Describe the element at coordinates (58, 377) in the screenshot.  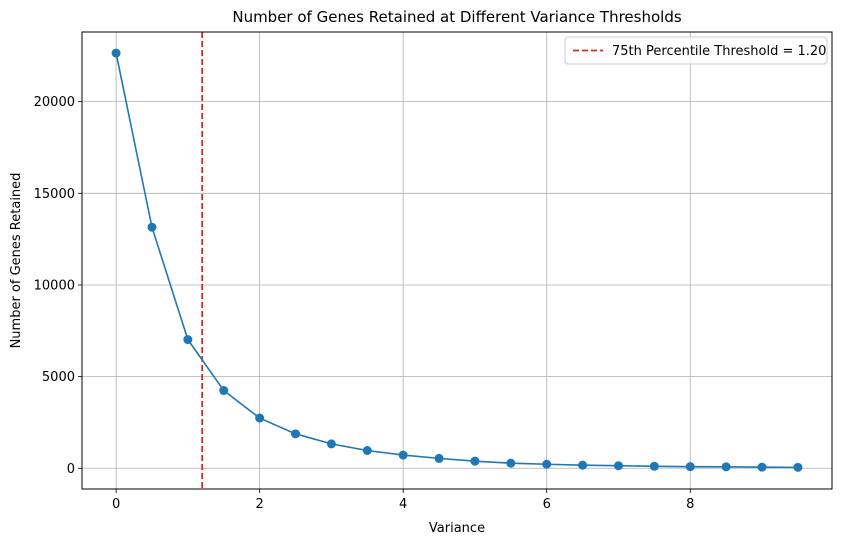
I see `y-tick-label: 5000` at that location.